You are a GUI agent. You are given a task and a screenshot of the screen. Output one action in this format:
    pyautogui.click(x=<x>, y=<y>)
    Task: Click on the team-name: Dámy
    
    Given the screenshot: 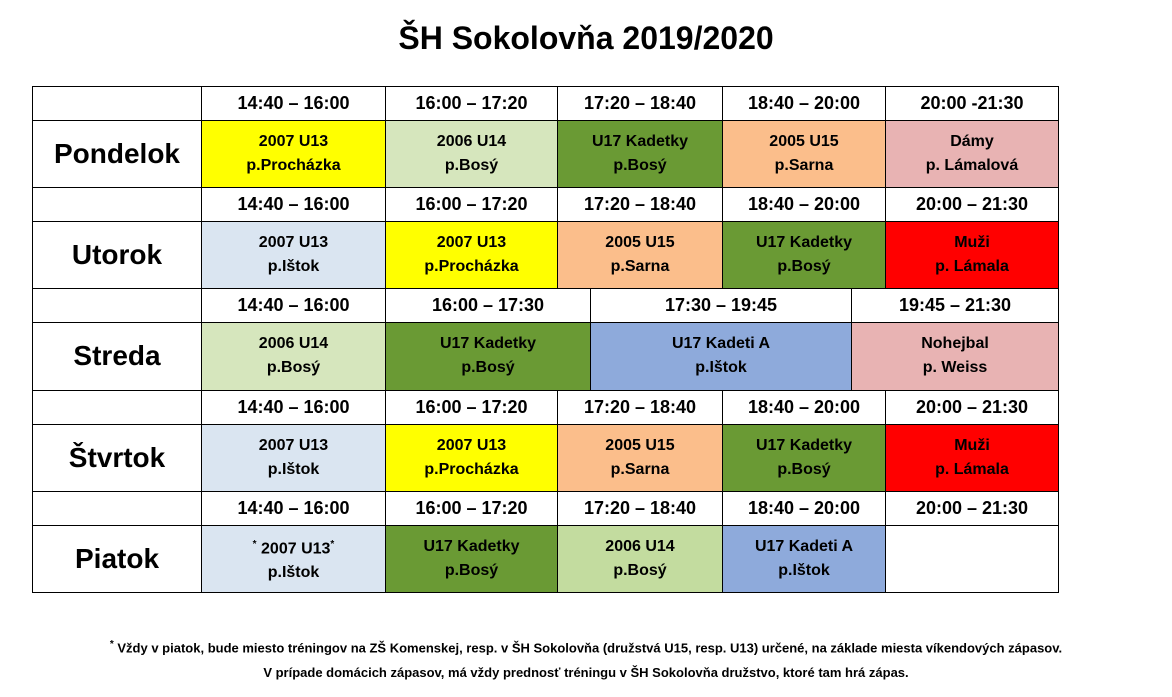 What is the action you would take?
    pyautogui.click(x=972, y=142)
    